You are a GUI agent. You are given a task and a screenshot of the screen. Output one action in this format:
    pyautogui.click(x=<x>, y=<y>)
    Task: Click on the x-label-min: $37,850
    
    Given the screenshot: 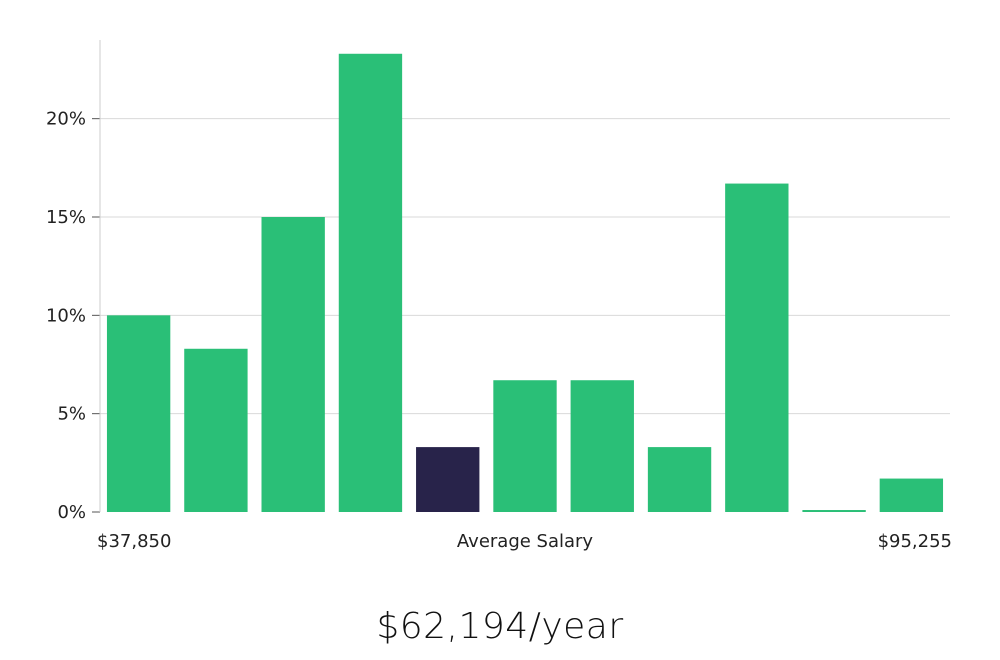 What is the action you would take?
    pyautogui.click(x=134, y=541)
    